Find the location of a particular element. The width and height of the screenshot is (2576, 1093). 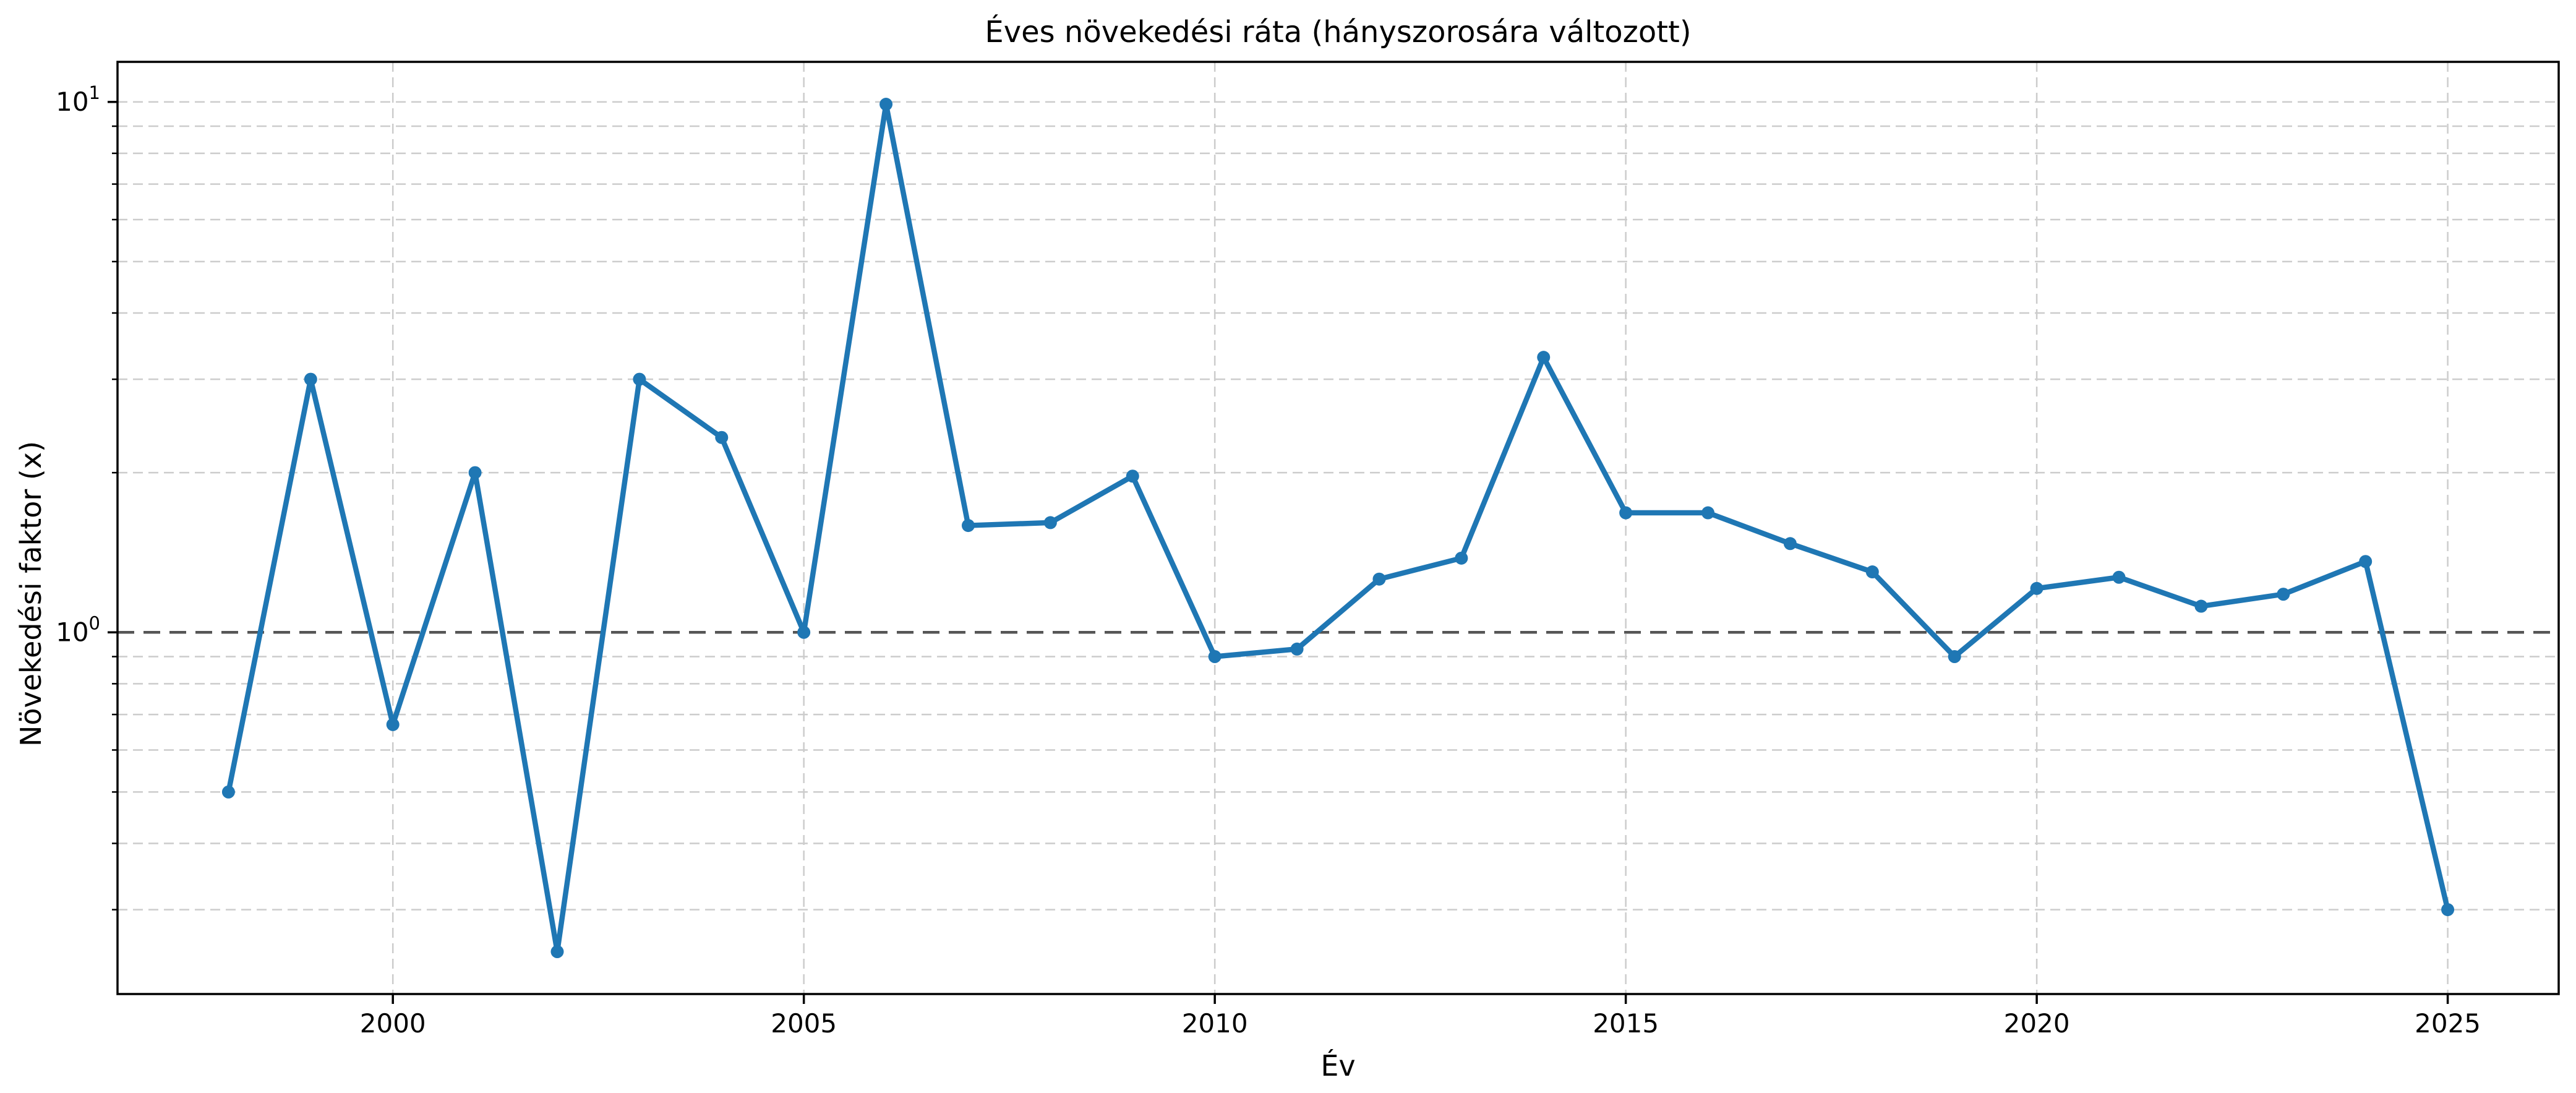

x-tick-label: 2005 is located at coordinates (804, 1023).